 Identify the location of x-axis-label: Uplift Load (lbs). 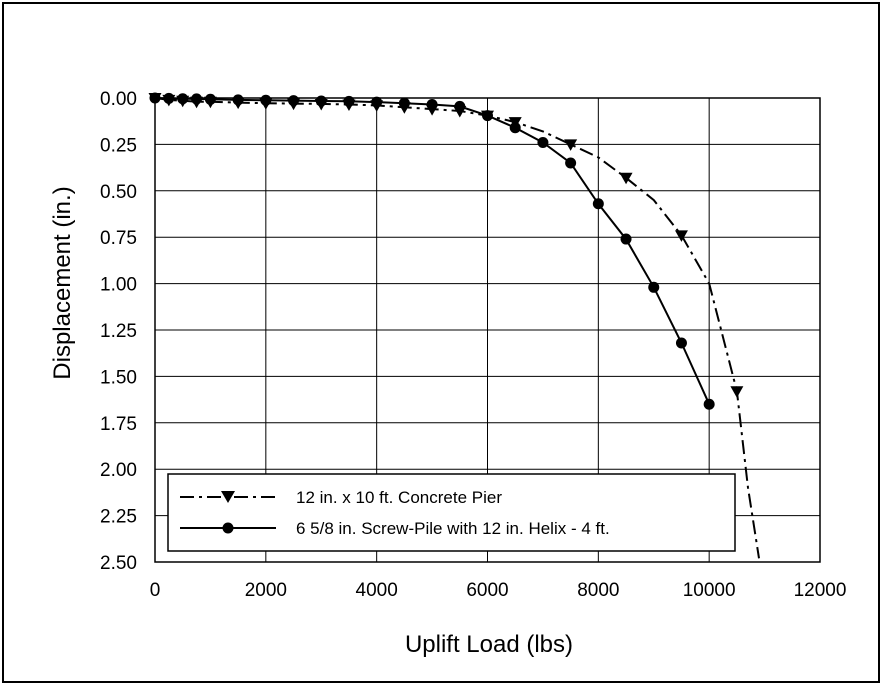
(489, 644).